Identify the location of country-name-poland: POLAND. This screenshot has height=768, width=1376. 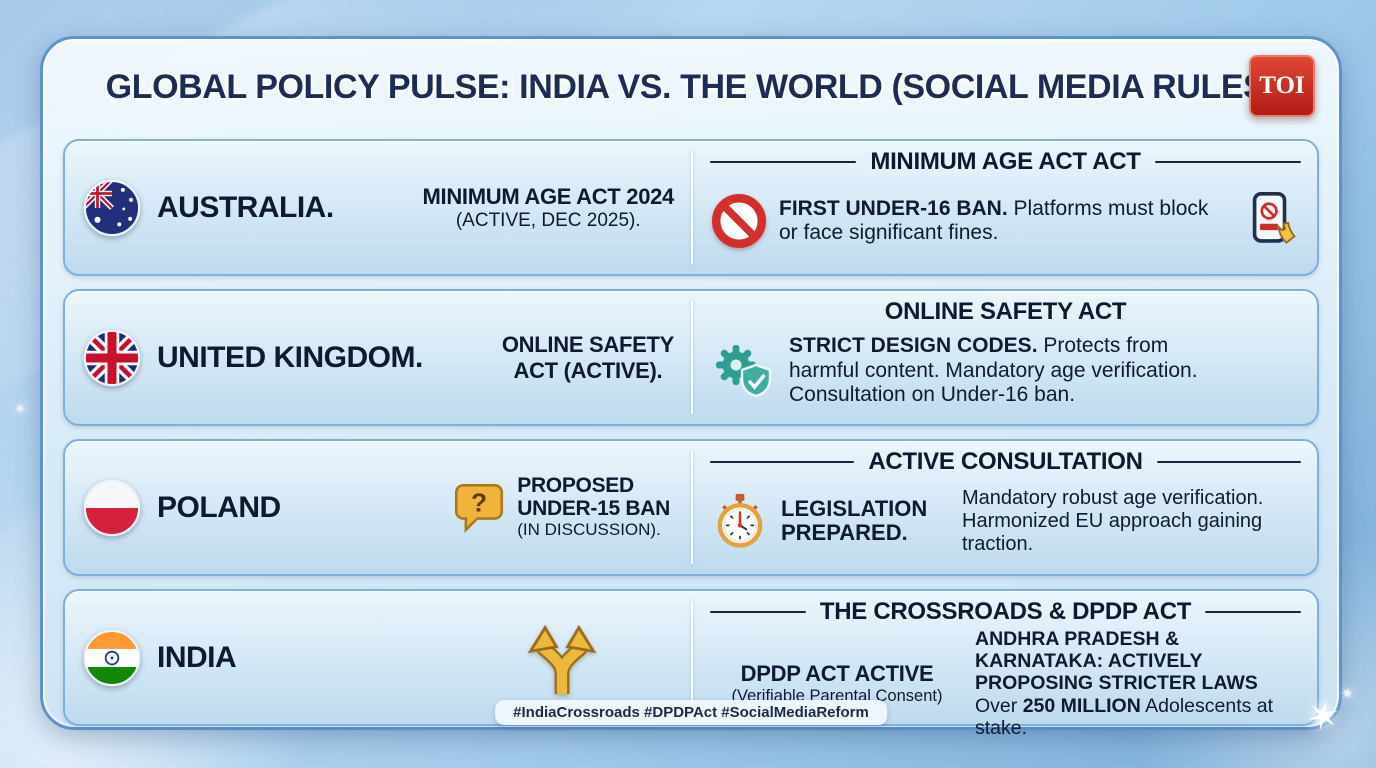
(219, 507).